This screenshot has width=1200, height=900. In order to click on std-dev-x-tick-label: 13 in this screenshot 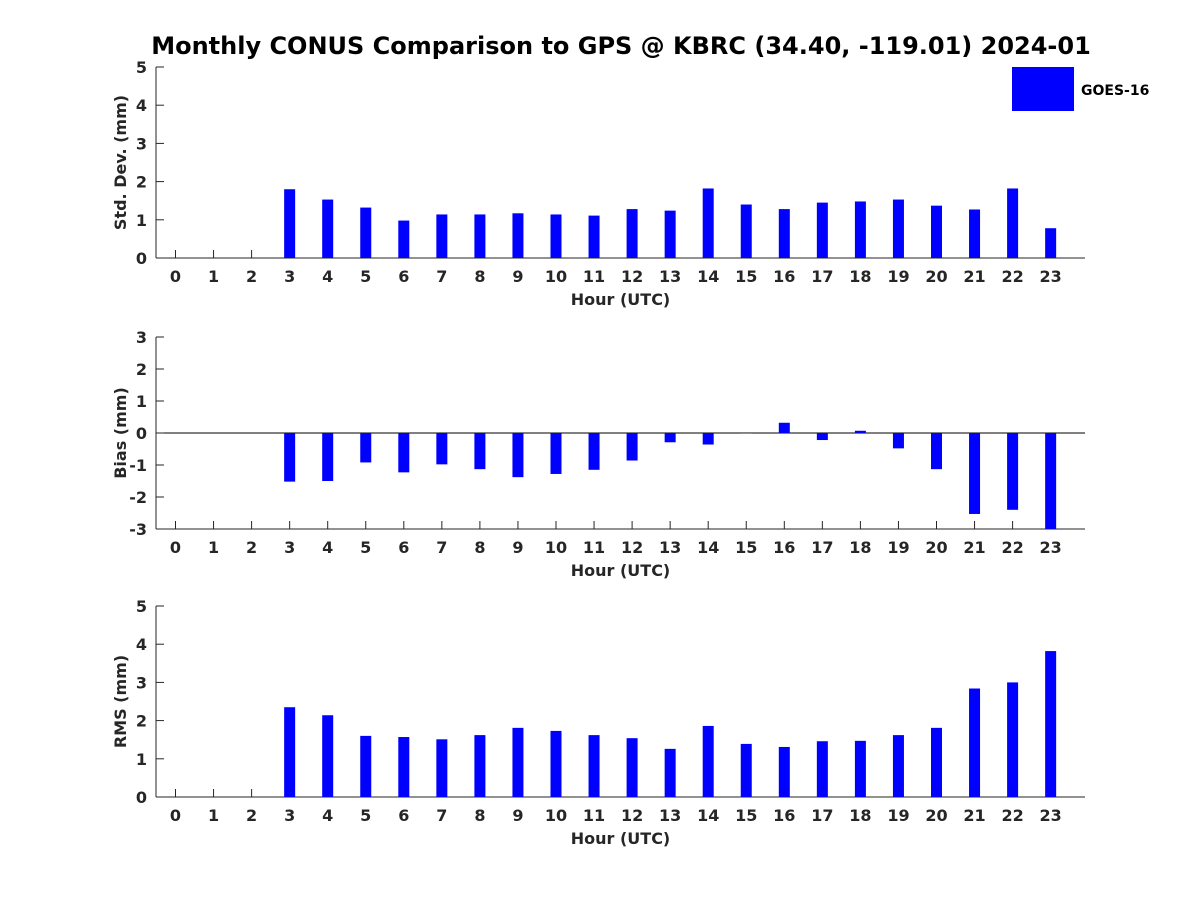, I will do `click(670, 276)`.